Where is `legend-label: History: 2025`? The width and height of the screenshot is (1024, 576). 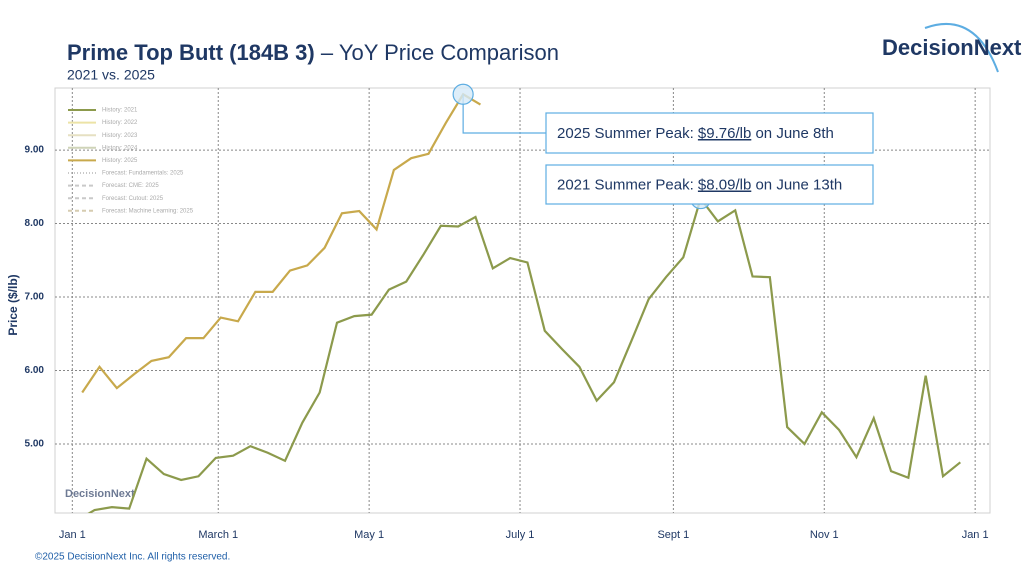
legend-label: History: 2025 is located at coordinates (120, 161).